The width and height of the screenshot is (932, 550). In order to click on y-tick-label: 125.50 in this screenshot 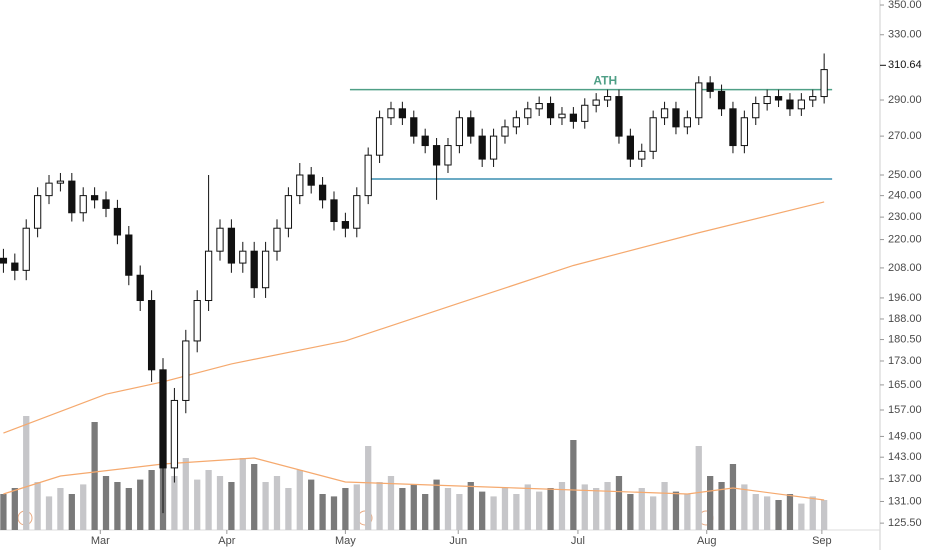, I will do `click(905, 523)`.